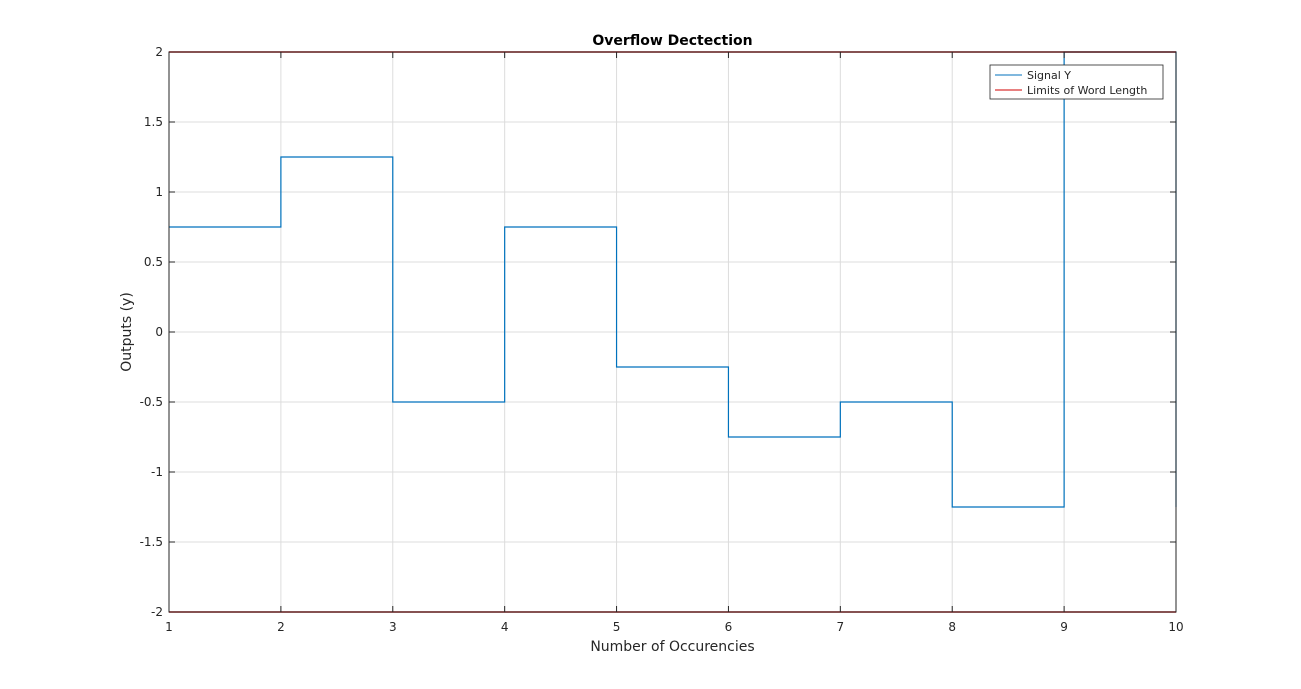  I want to click on x-axis-label: Number of Occurencies, so click(672, 647).